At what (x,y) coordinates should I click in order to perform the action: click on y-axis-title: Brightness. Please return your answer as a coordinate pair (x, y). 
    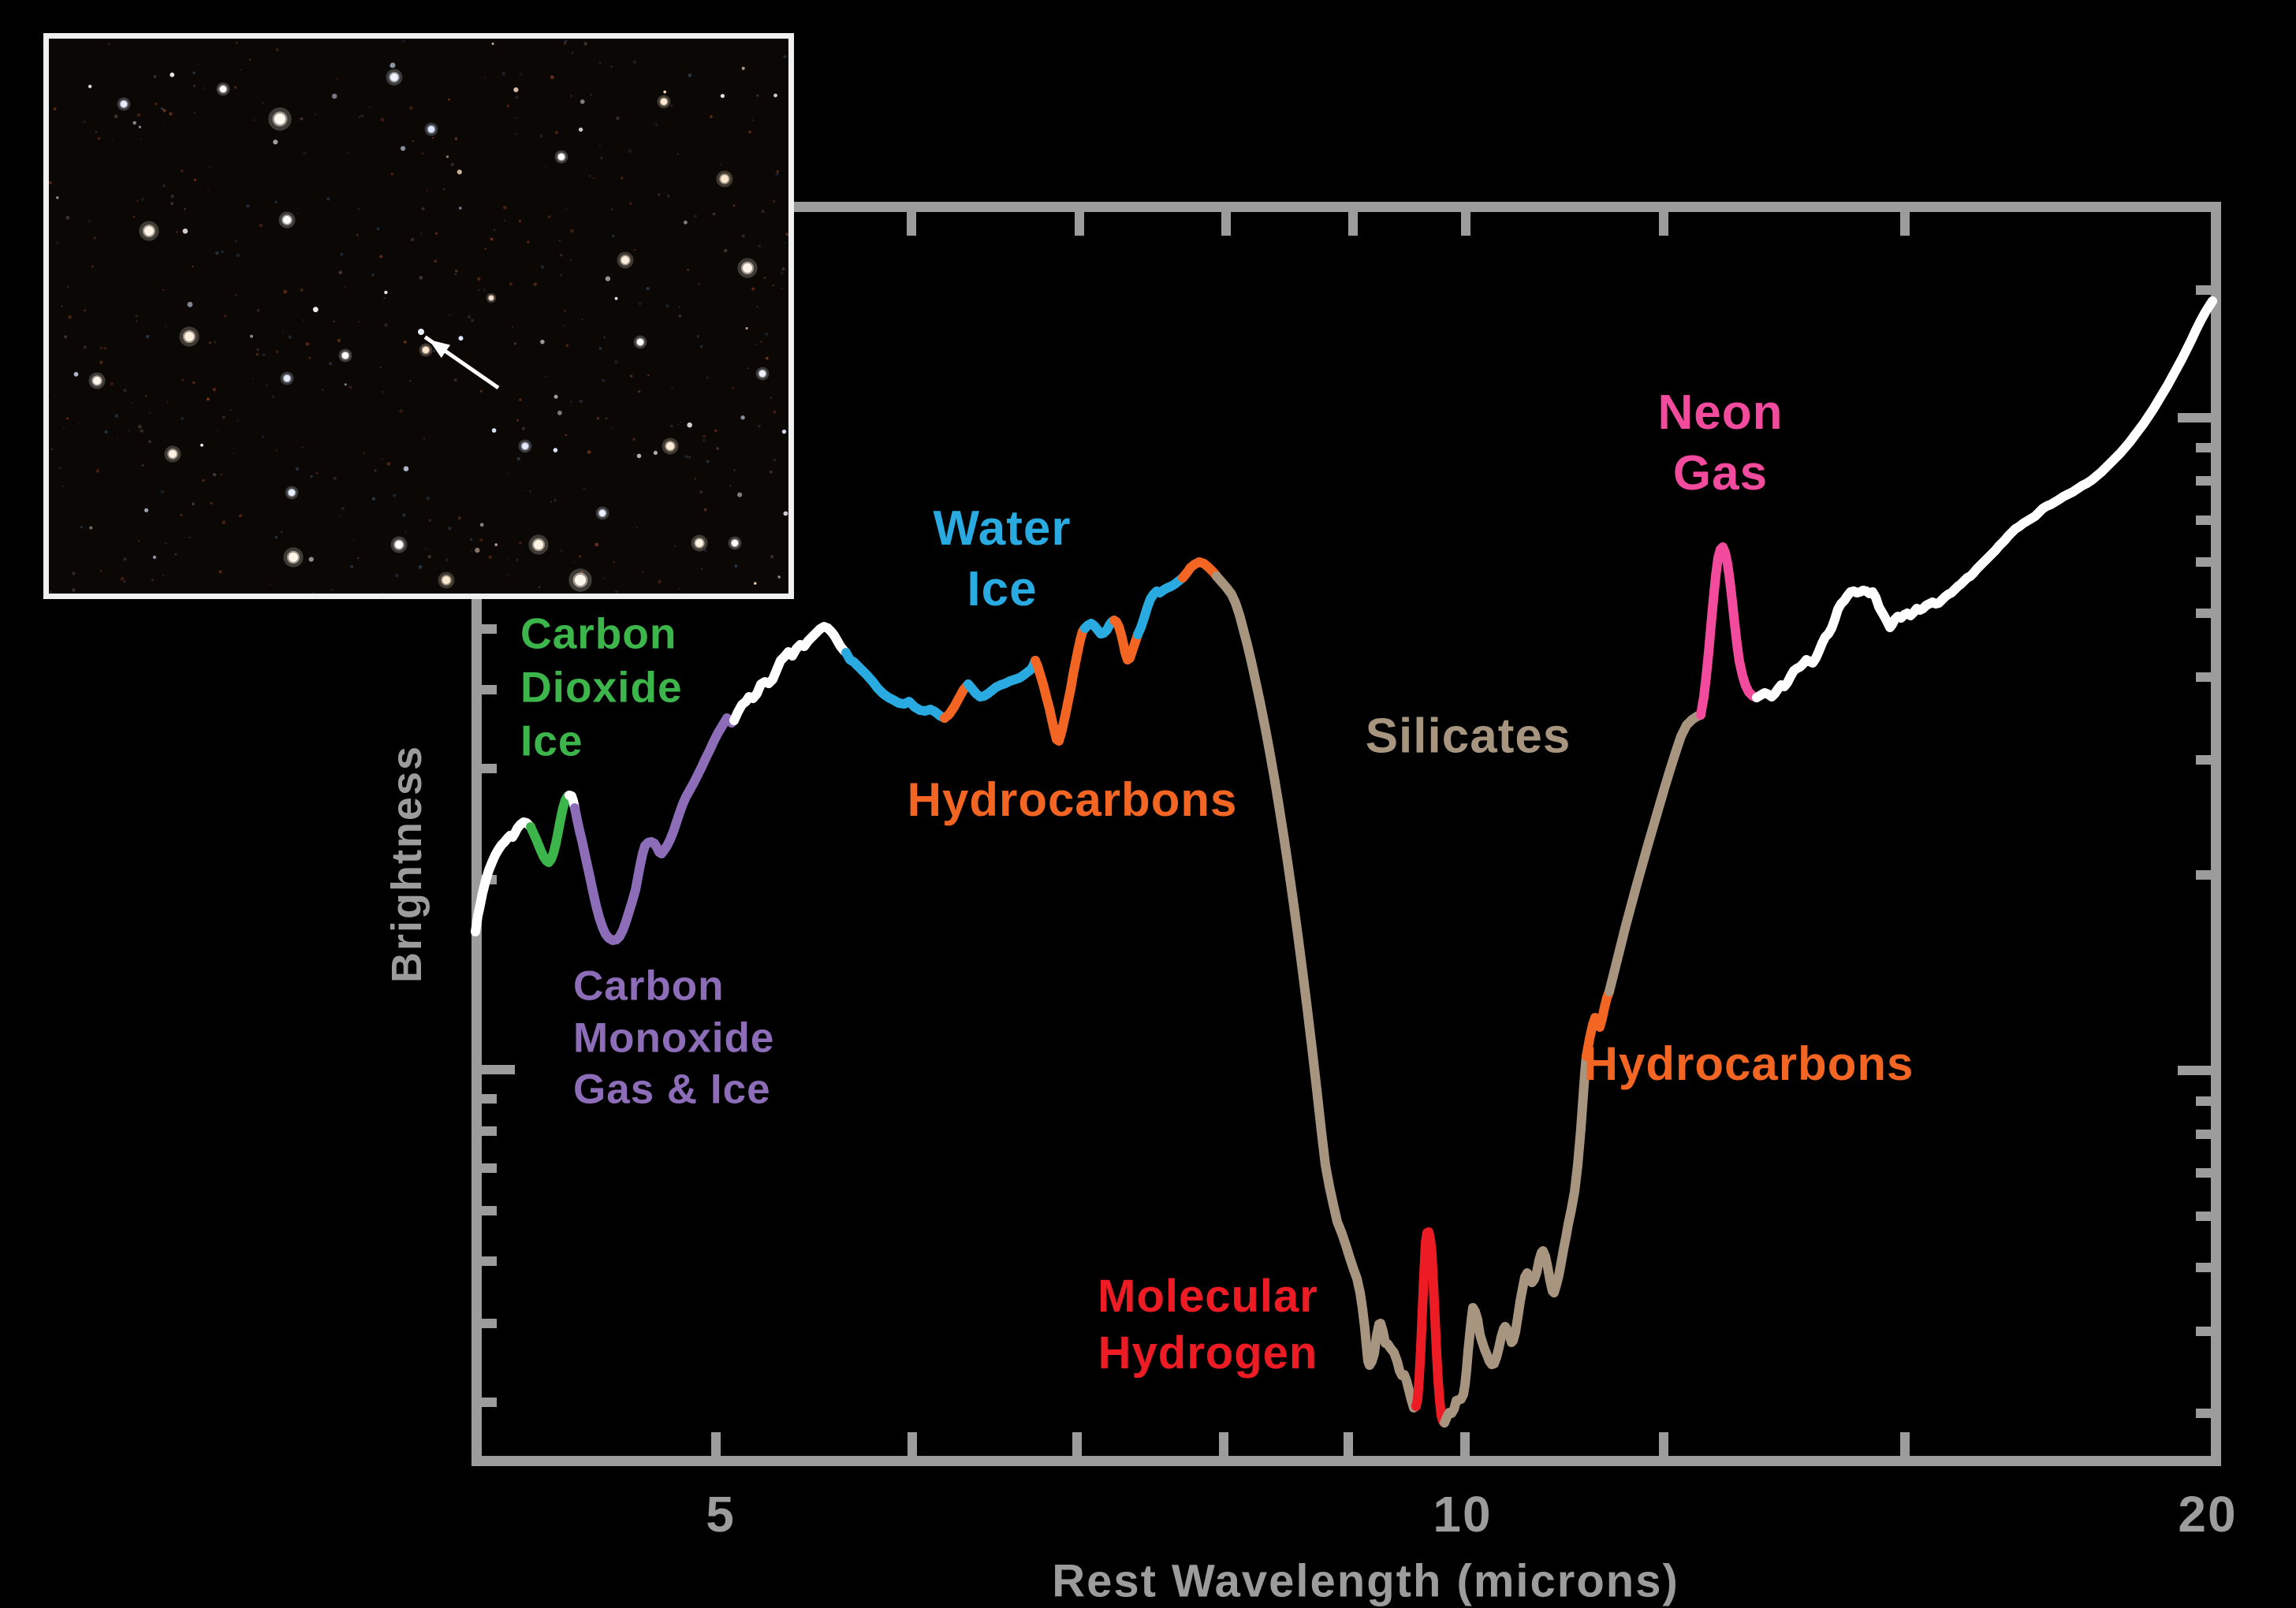
    Looking at the image, I should click on (407, 864).